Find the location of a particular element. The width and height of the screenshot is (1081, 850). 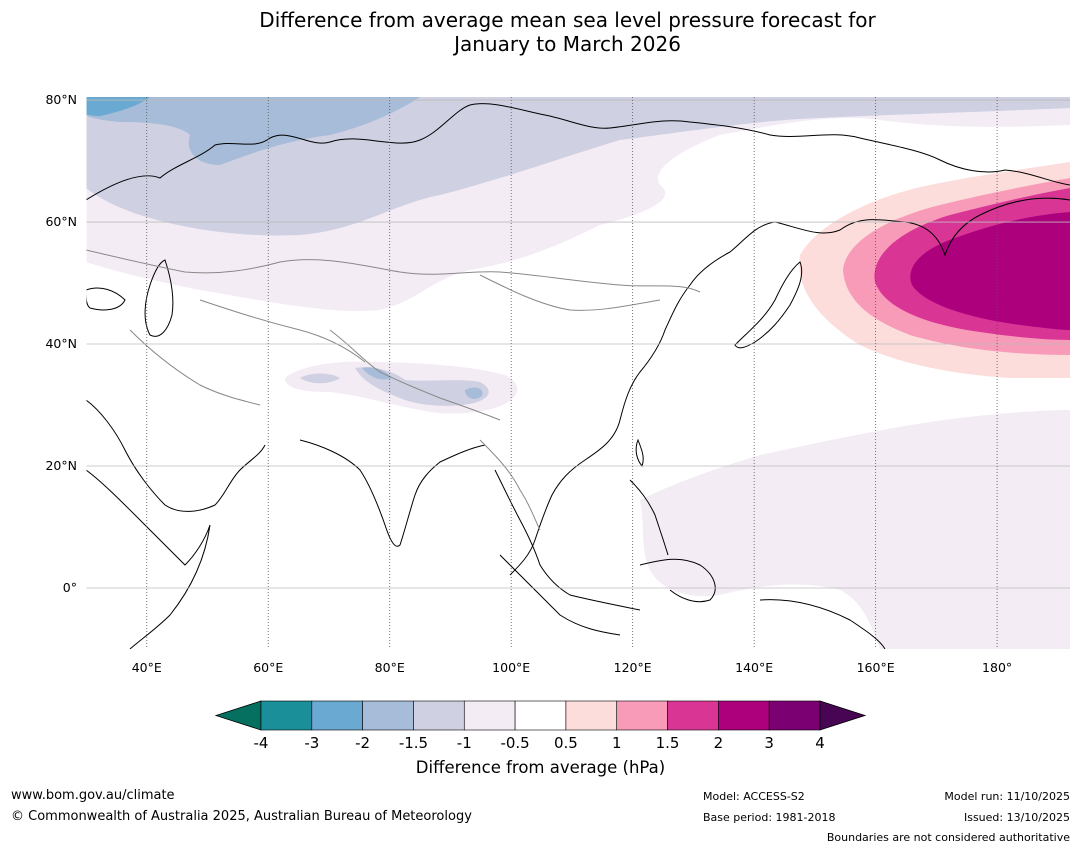

colorbar-tick-label: -3 is located at coordinates (311, 743).